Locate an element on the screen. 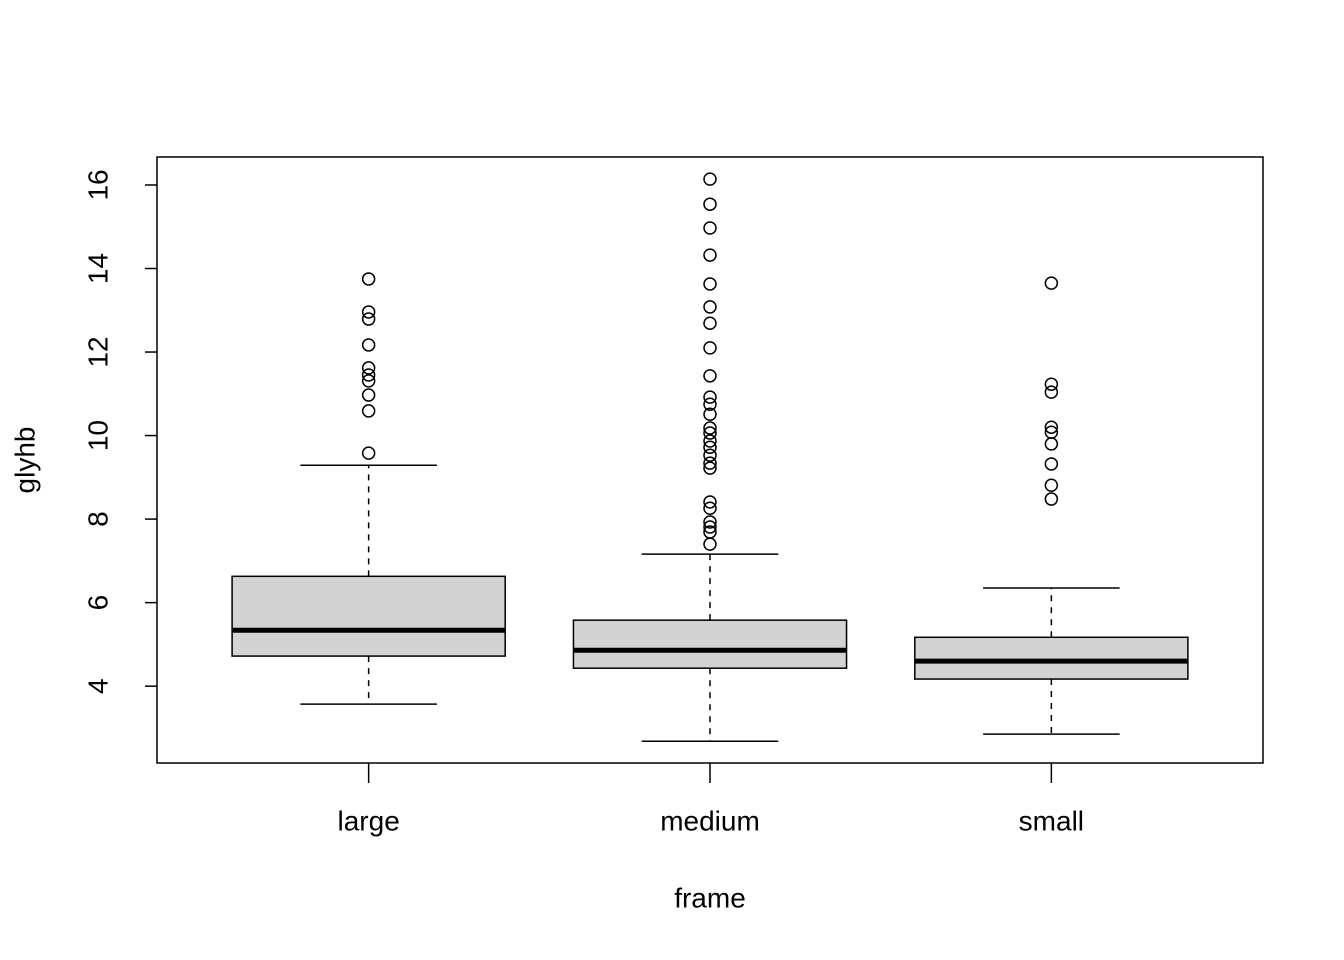  y-axis-label: glyhb is located at coordinates (24, 460).